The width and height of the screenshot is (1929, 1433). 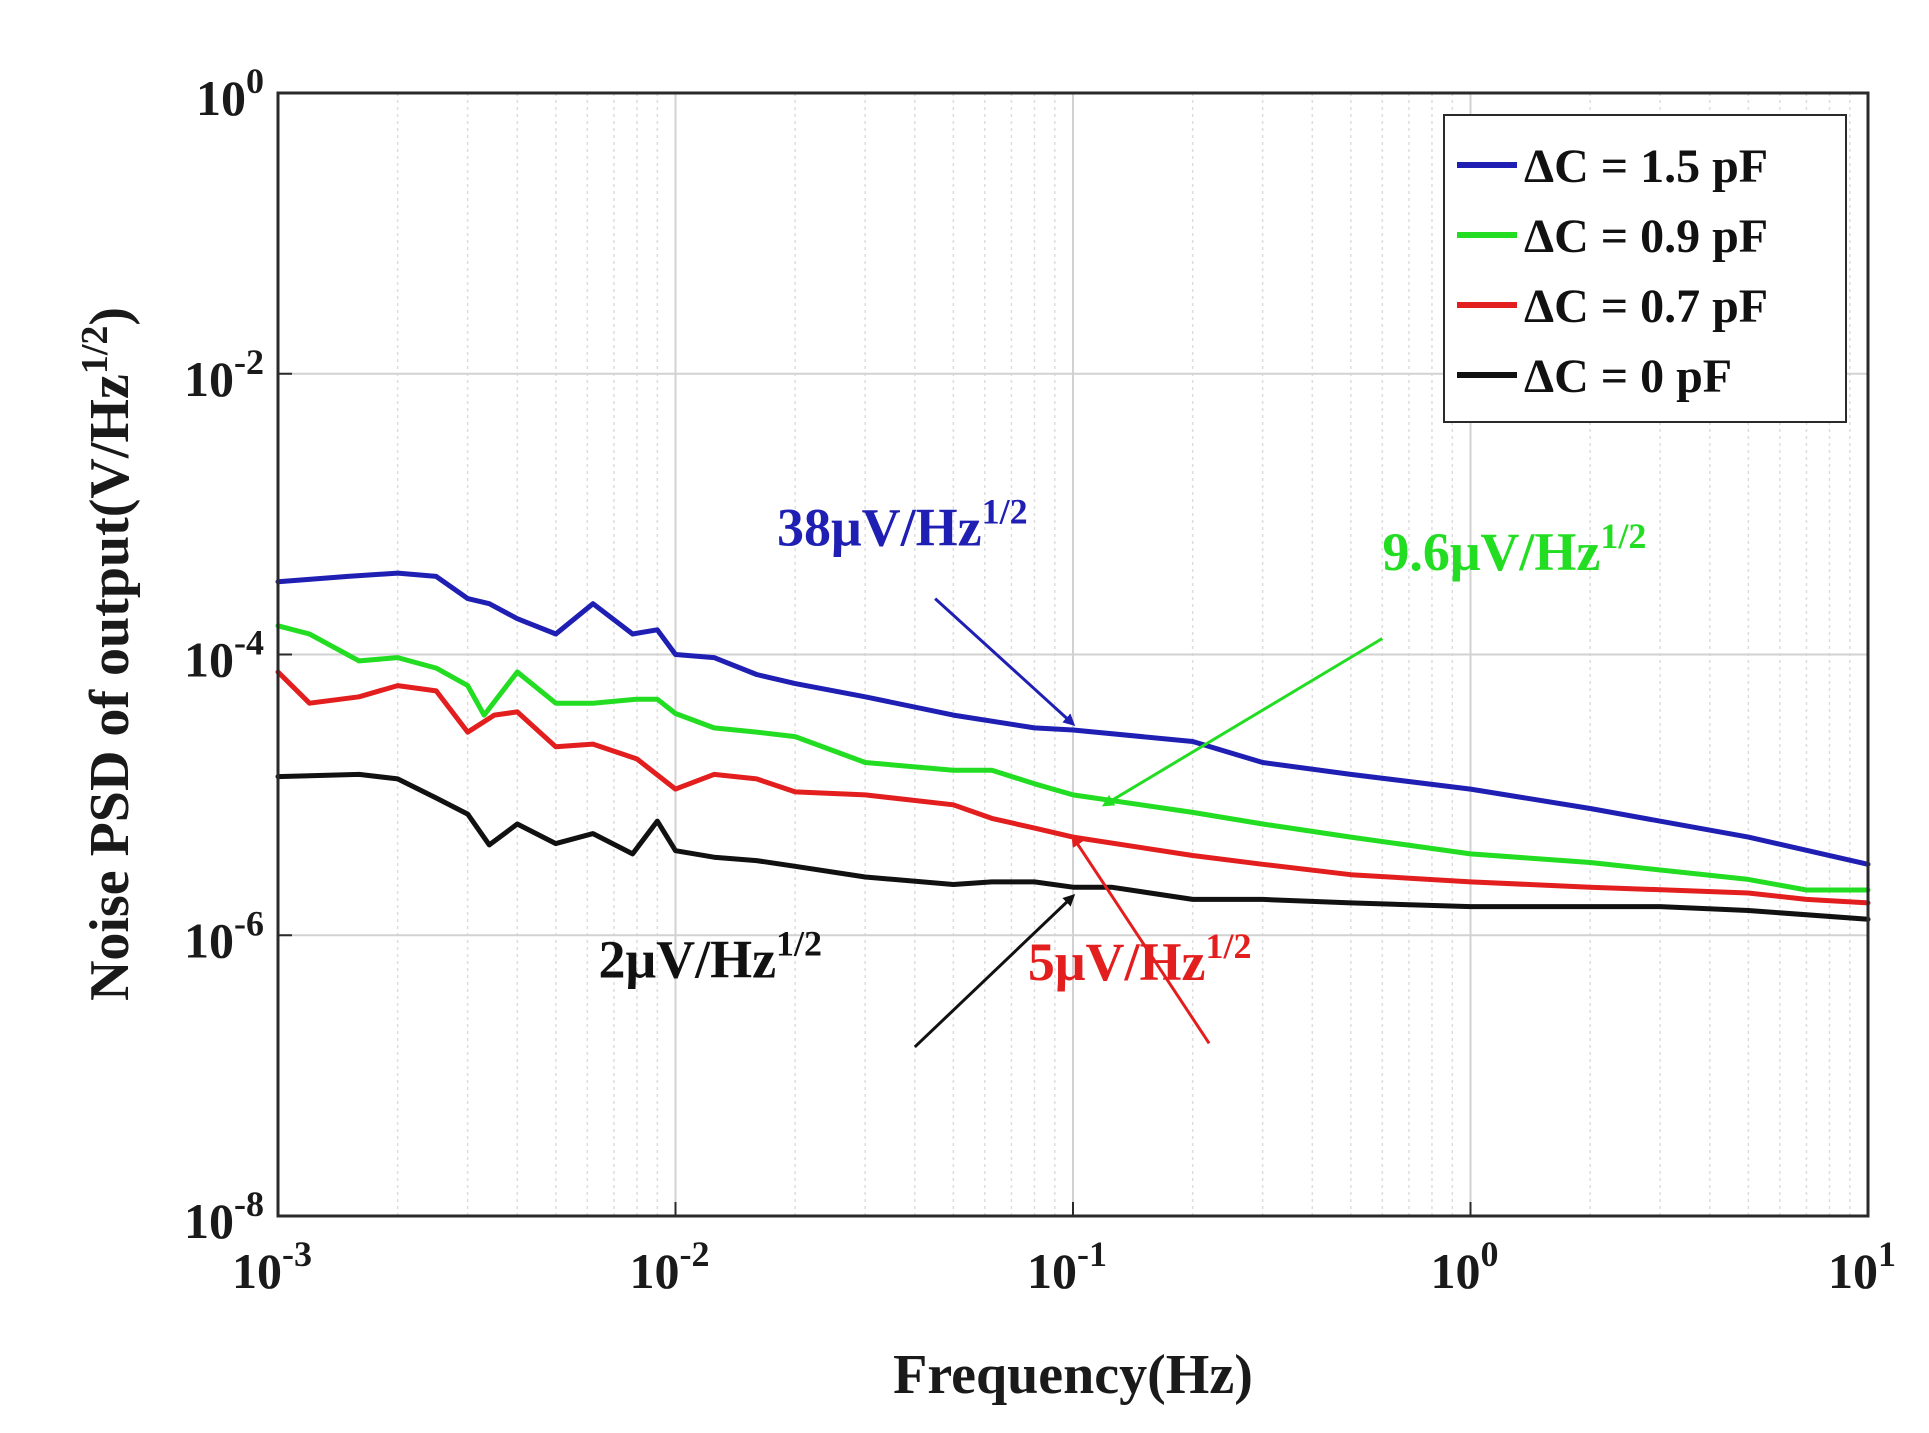 I want to click on y-tick-label: 10⁻⁸, so click(x=224, y=1216).